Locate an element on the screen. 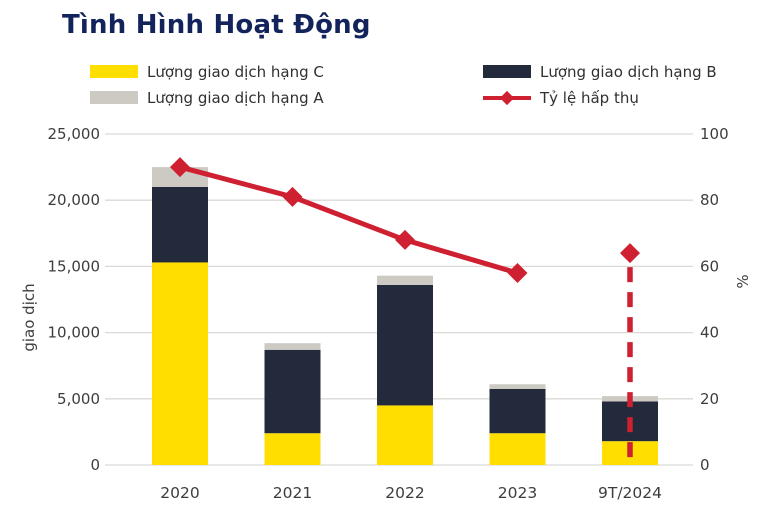  right-axis-tick-label: 100 is located at coordinates (714, 134).